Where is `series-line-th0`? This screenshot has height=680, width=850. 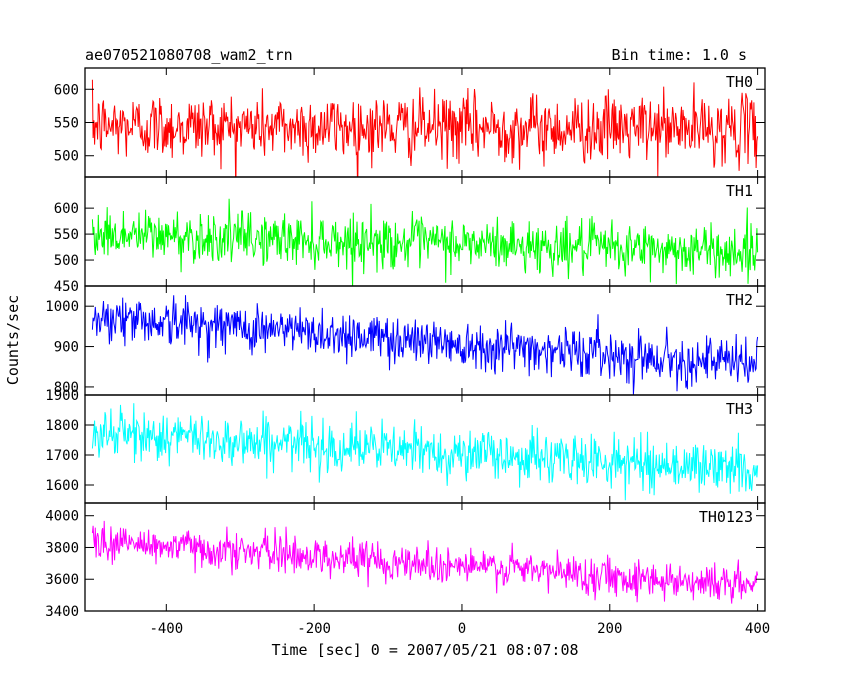
series-line-th0 is located at coordinates (425, 128).